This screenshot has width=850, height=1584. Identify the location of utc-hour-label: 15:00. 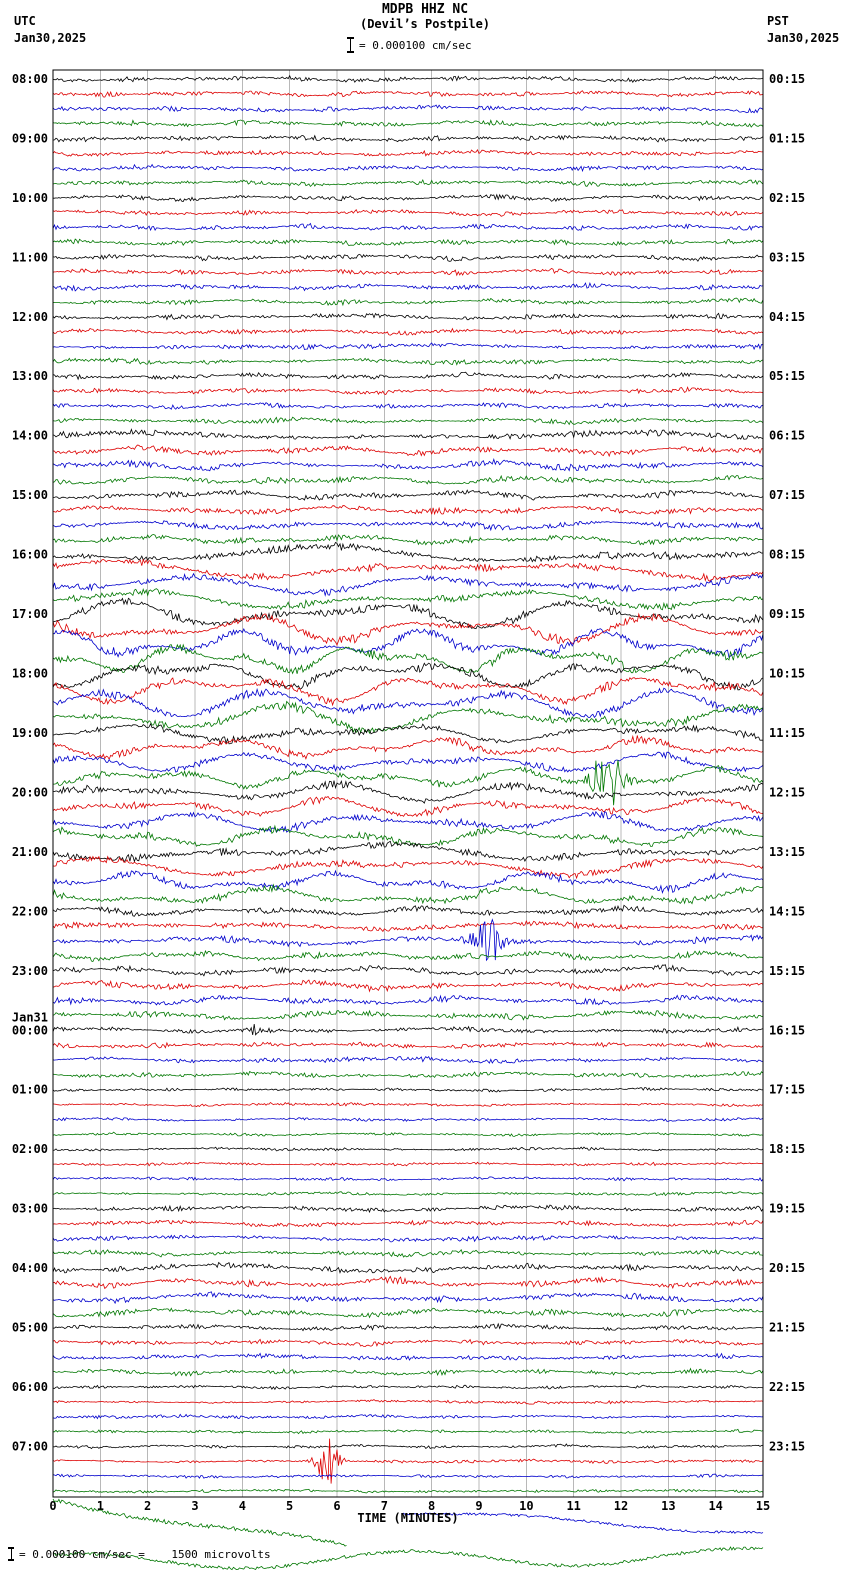
(30, 495).